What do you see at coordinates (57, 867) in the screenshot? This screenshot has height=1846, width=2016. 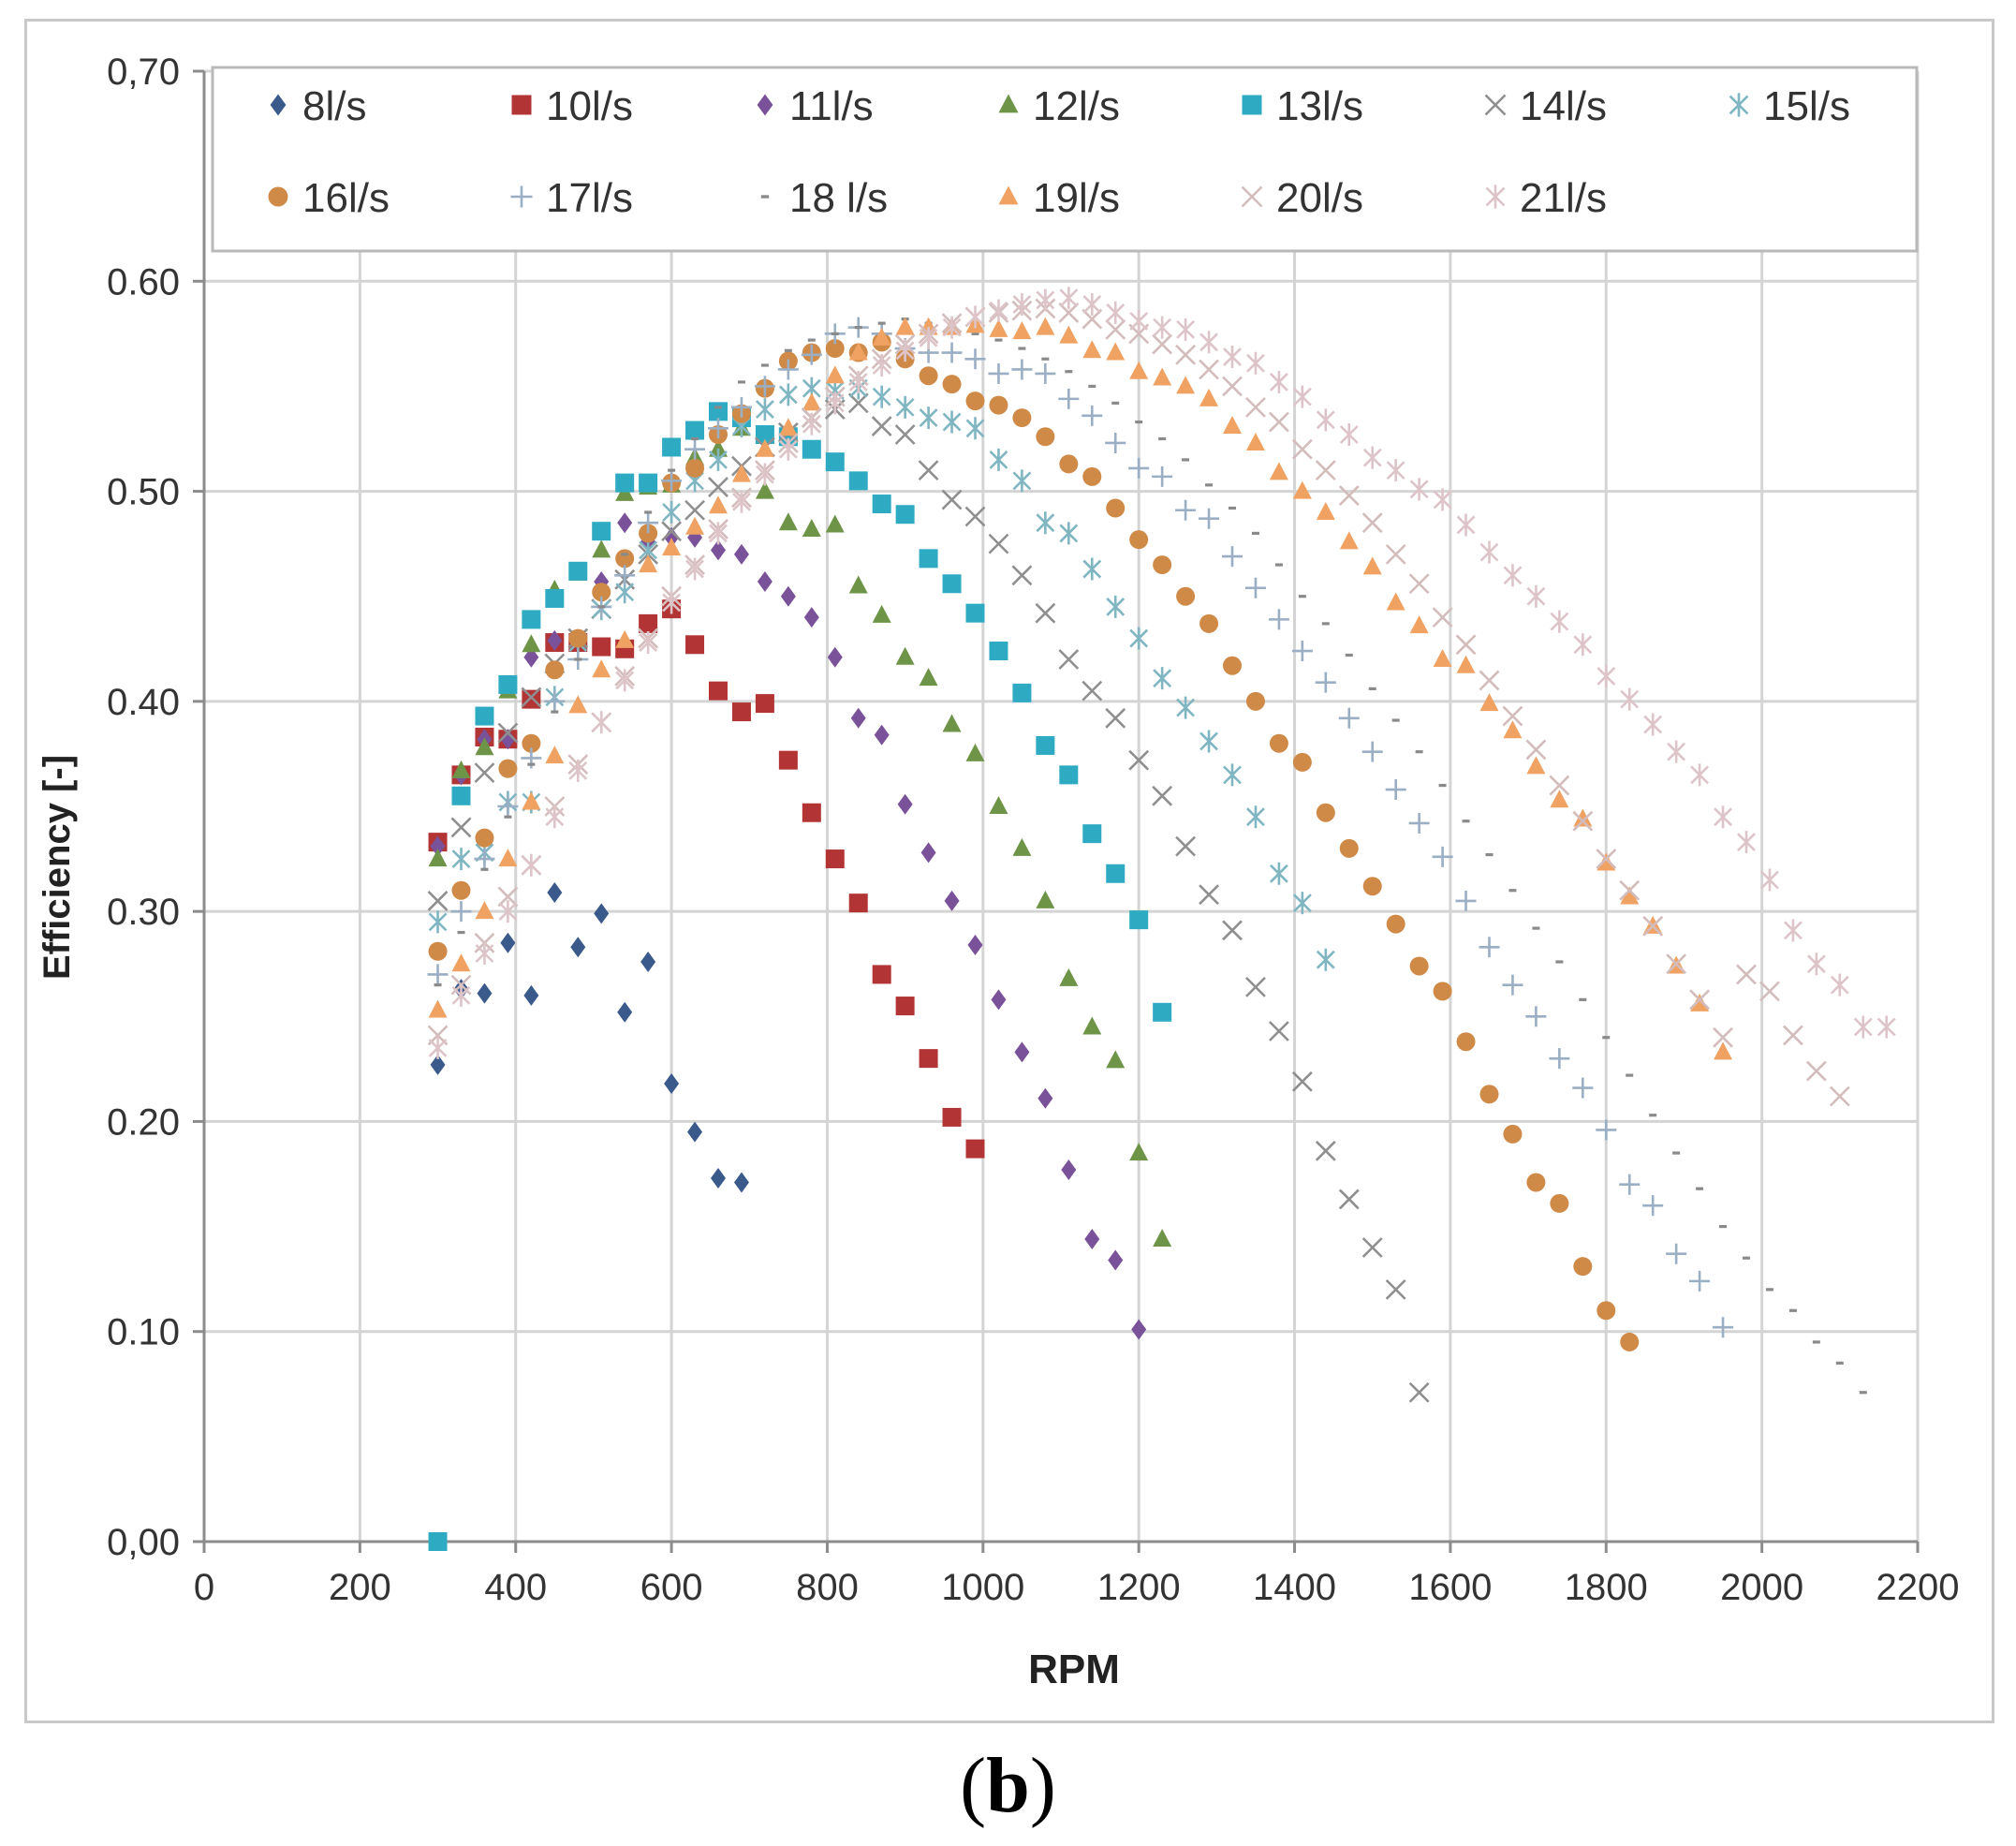 I see `y-axis-title: Efficiency [-]` at bounding box center [57, 867].